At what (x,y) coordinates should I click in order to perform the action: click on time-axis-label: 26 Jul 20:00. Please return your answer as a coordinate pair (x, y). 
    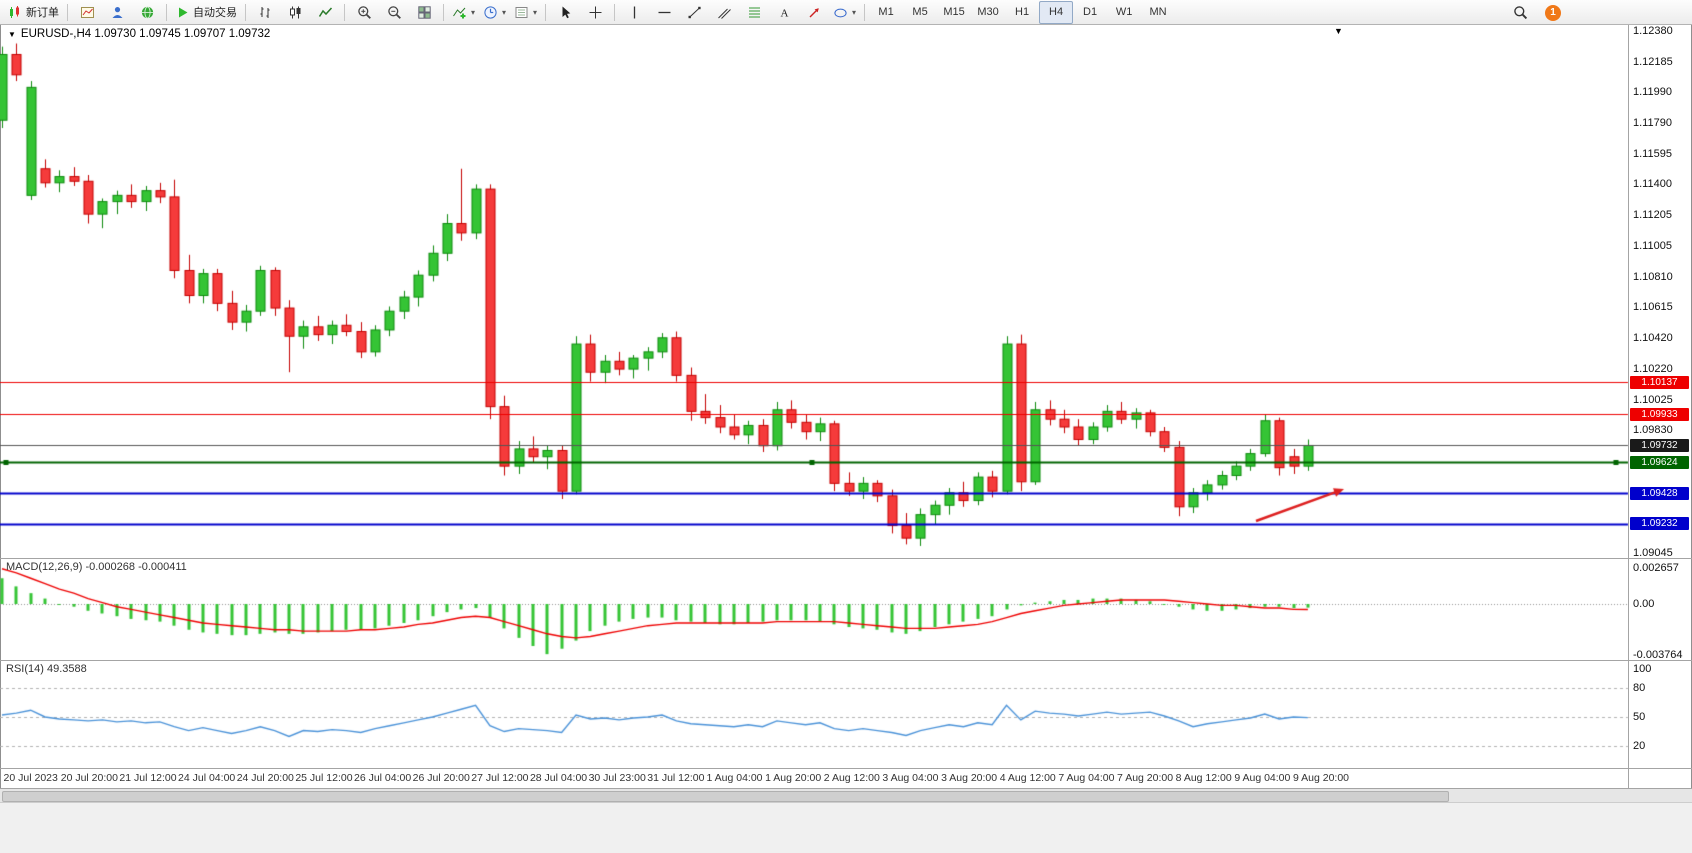
    Looking at the image, I should click on (441, 778).